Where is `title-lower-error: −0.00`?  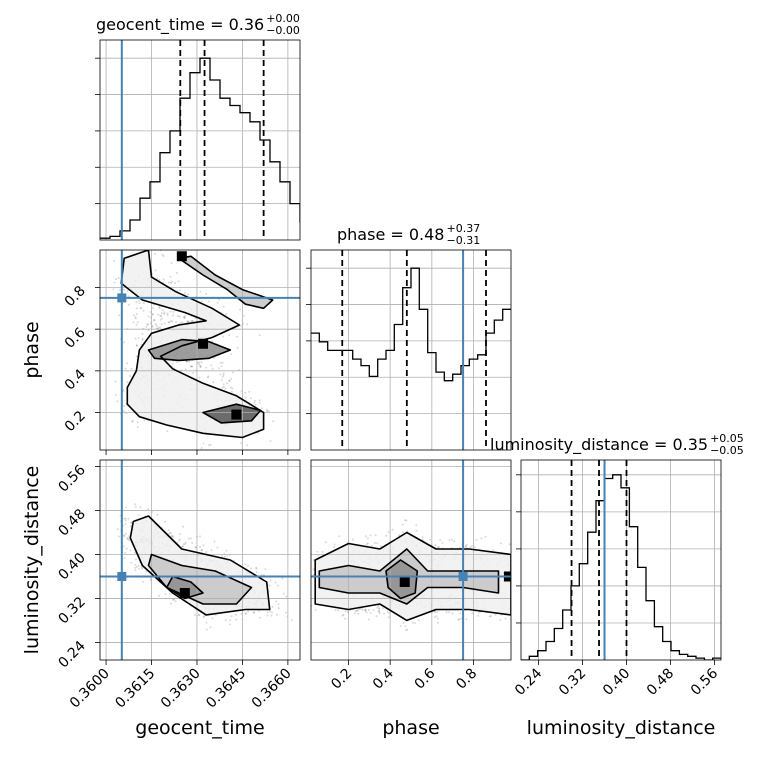
title-lower-error: −0.00 is located at coordinates (283, 30).